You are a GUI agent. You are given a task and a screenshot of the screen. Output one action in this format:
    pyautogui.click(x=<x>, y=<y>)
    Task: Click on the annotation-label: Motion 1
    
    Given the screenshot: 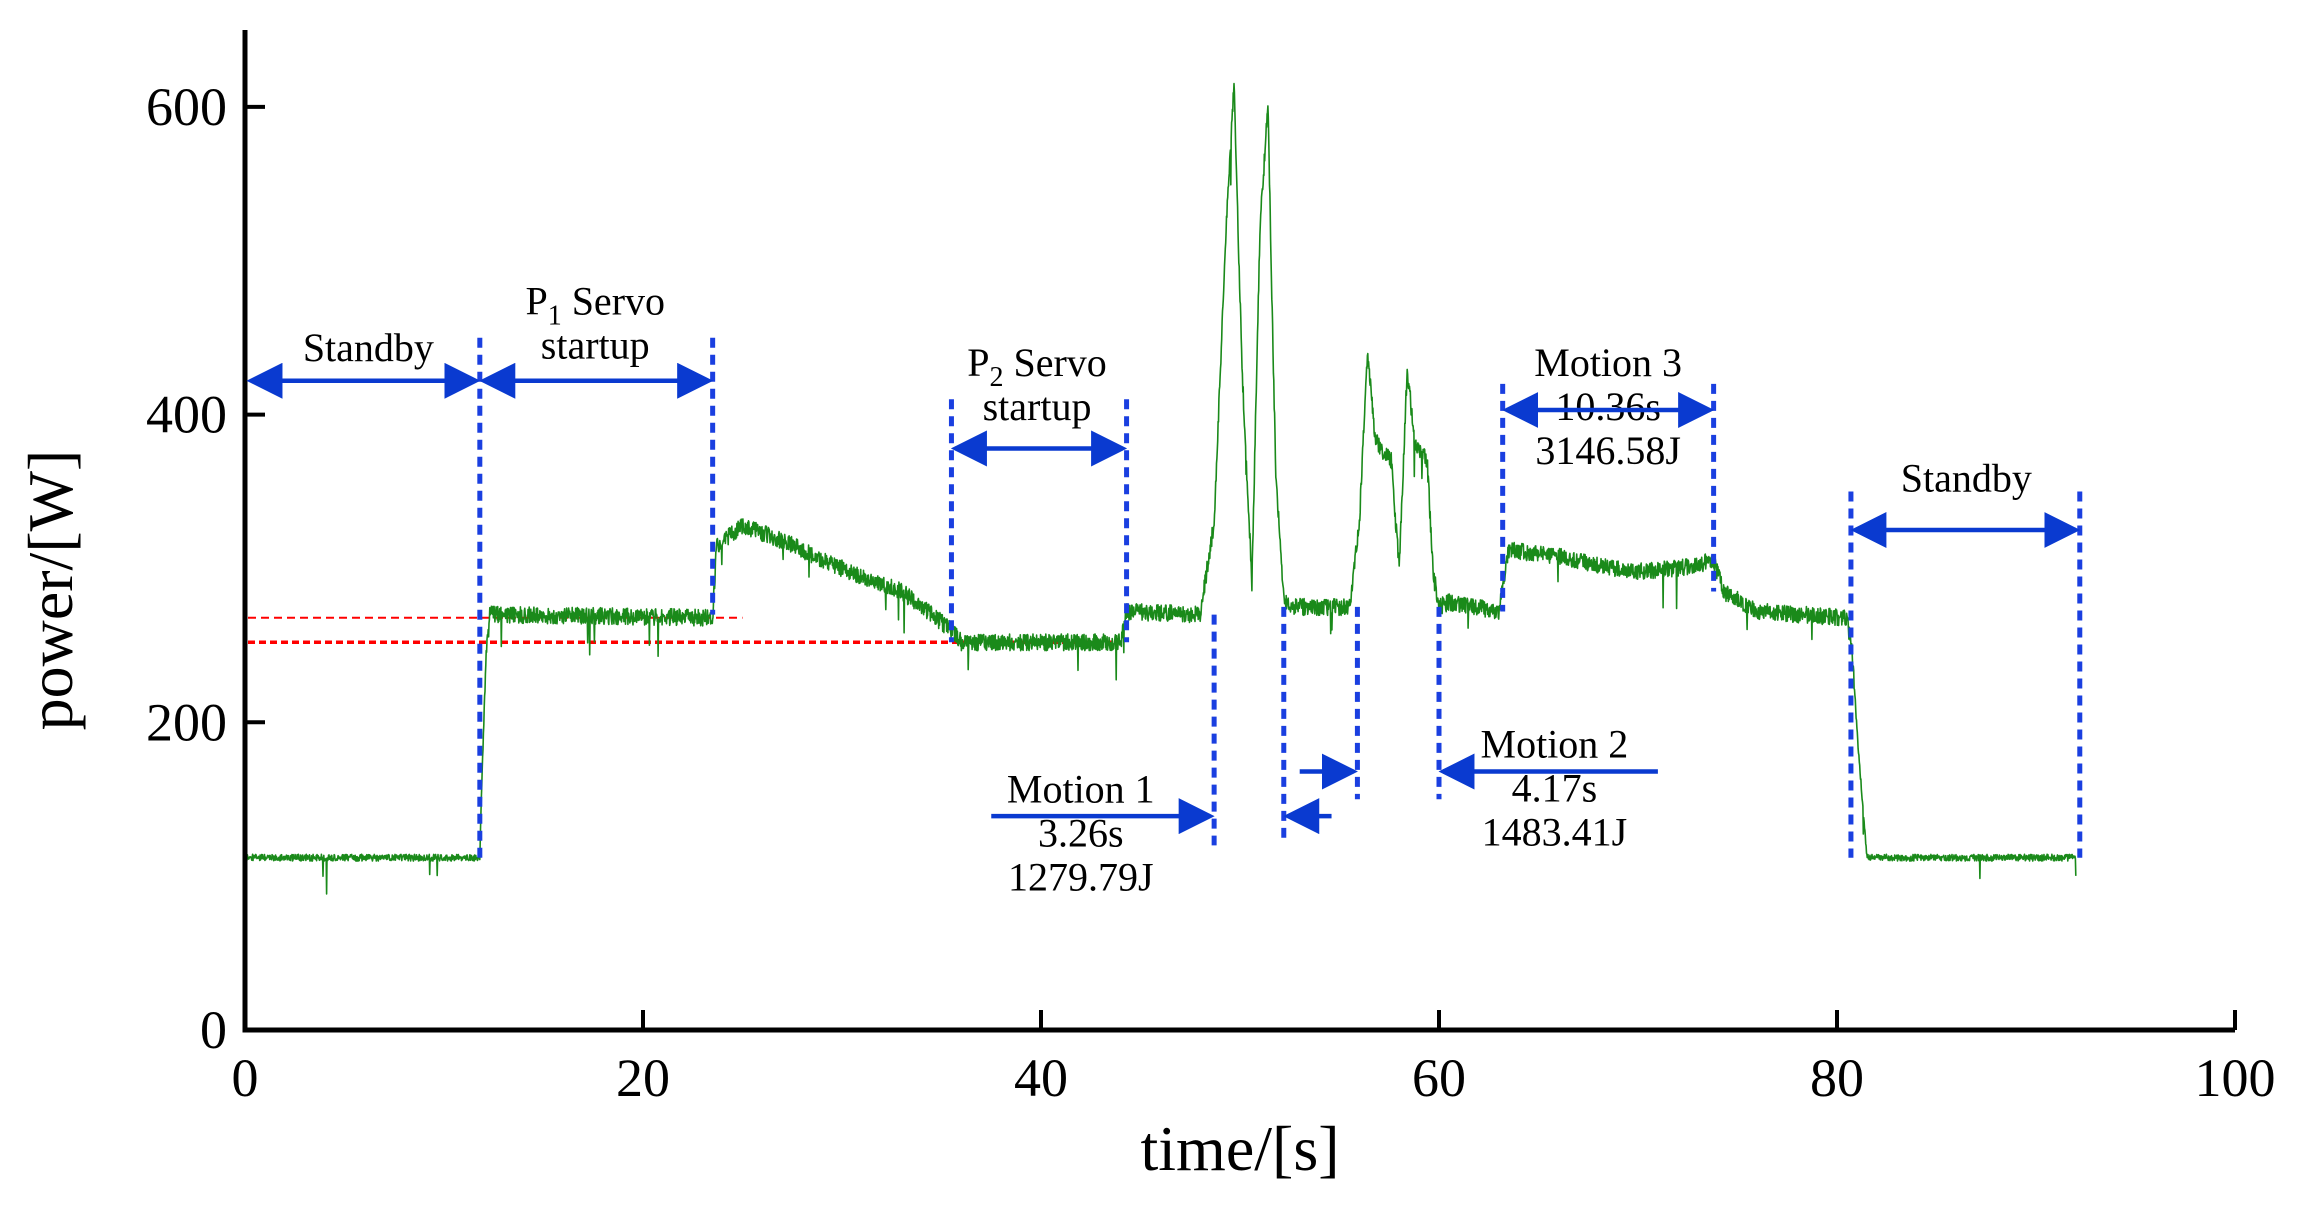 What is the action you would take?
    pyautogui.click(x=1081, y=788)
    